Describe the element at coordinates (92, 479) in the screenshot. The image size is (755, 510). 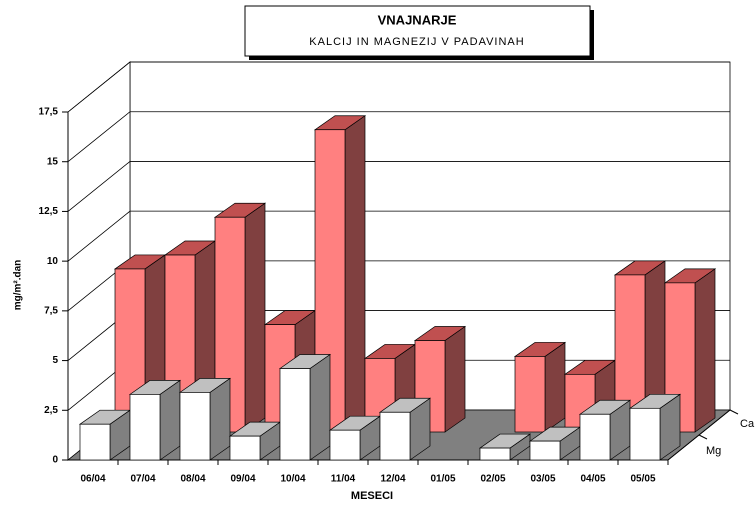
I see `x-tick-label: 06/04` at that location.